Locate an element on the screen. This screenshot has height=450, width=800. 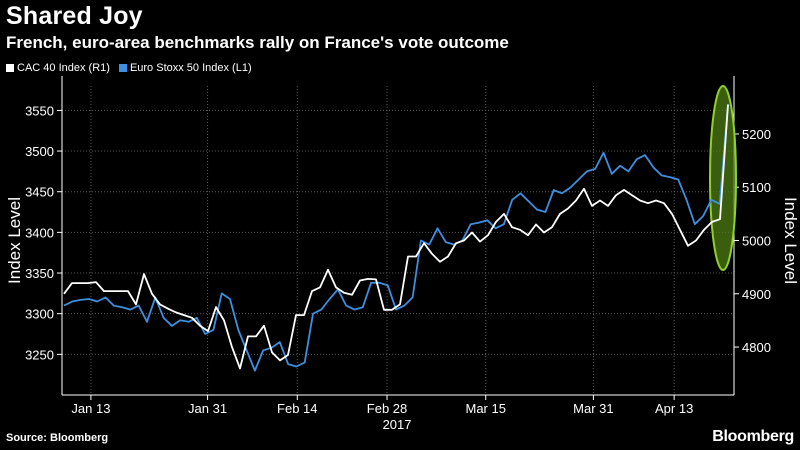
legend-swatch-cac is located at coordinates (10, 68).